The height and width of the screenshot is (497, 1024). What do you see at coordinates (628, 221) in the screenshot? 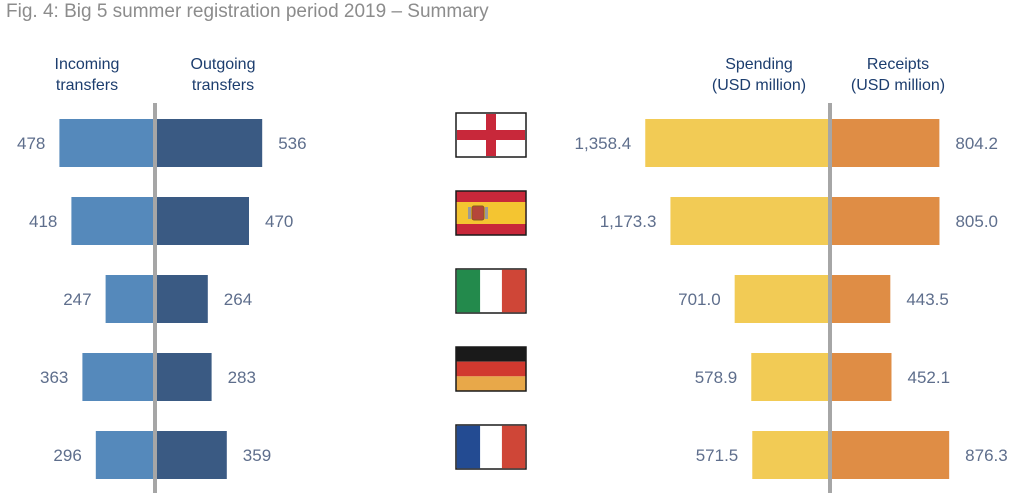
I see `spending-spending-label-spain: 1,173.3` at bounding box center [628, 221].